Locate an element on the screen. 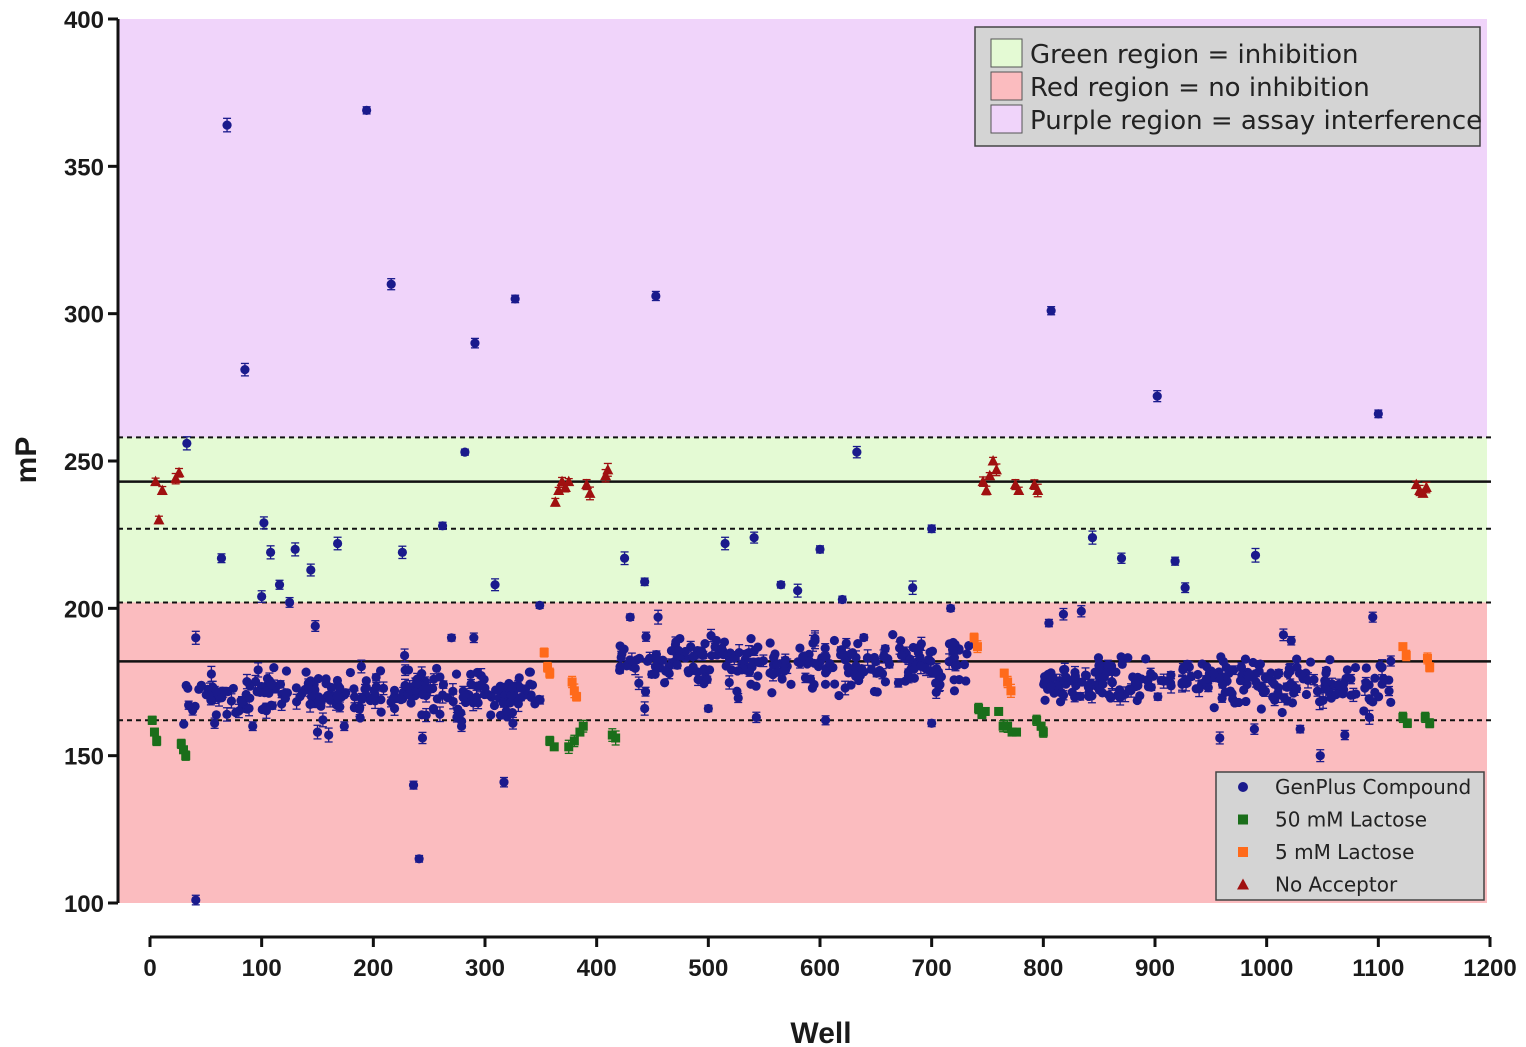 The width and height of the screenshot is (1526, 1047). x-tick-label: 400 is located at coordinates (597, 968).